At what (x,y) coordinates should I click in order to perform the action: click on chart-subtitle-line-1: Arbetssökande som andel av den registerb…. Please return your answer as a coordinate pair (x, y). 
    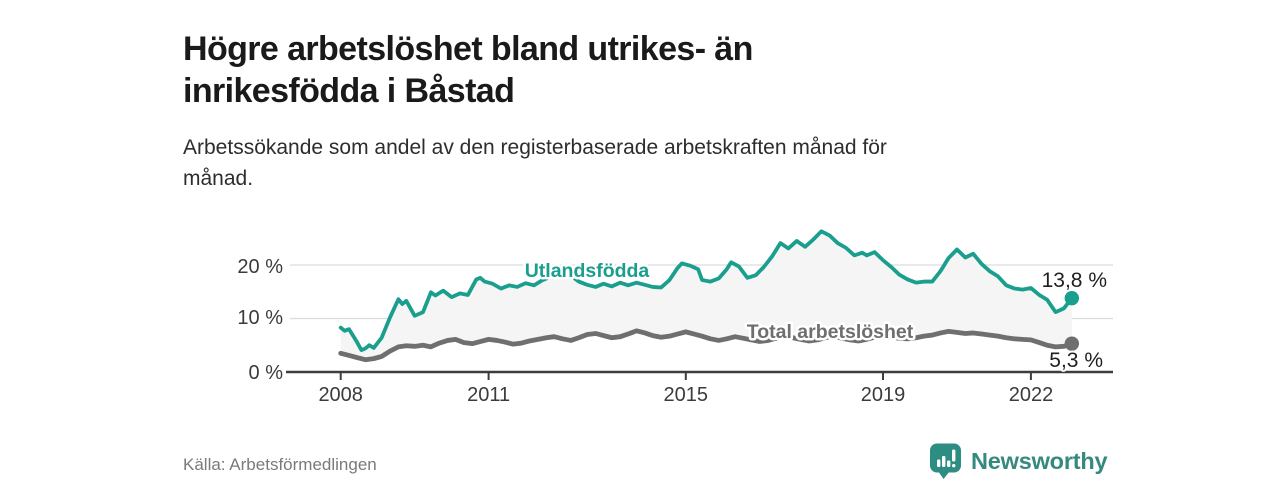
    Looking at the image, I should click on (535, 147).